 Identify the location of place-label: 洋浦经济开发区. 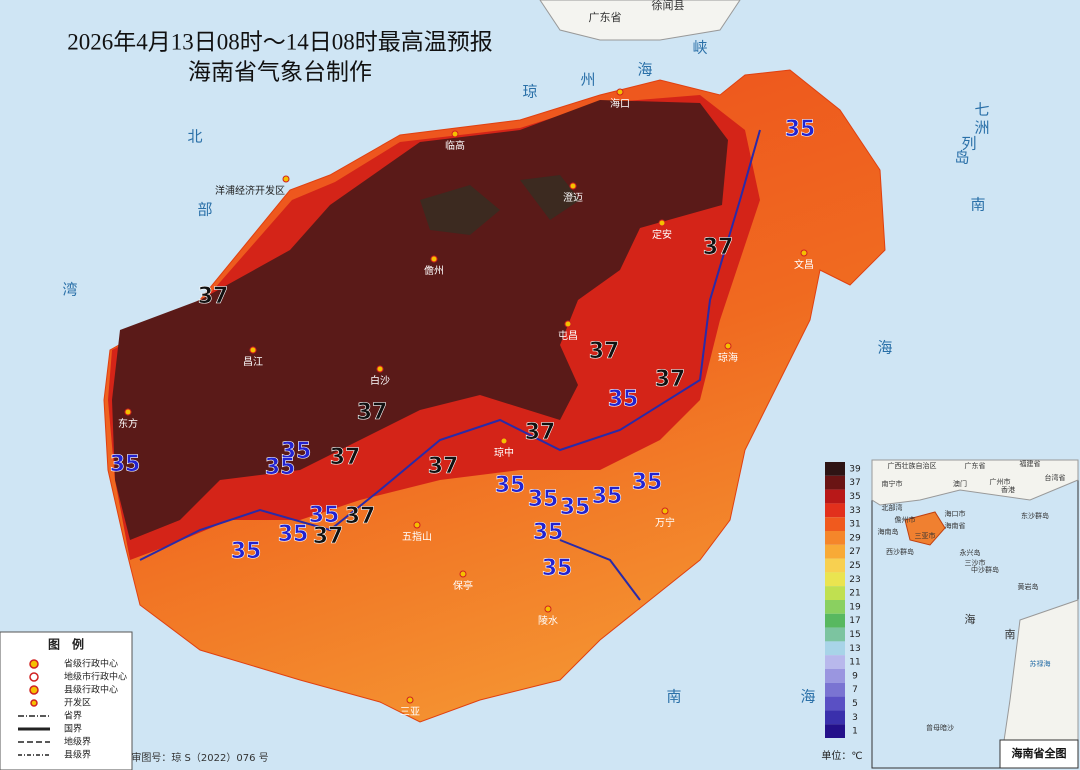
(250, 190).